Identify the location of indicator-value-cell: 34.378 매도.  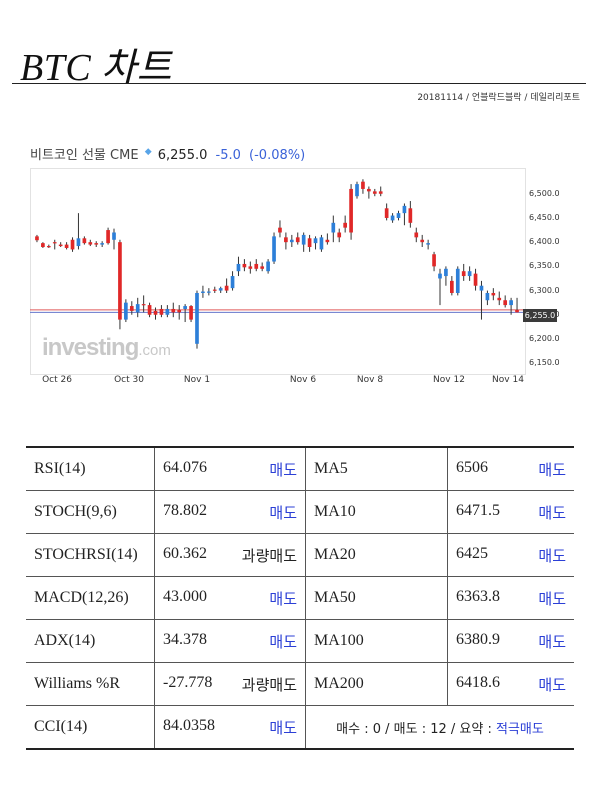
(230, 641).